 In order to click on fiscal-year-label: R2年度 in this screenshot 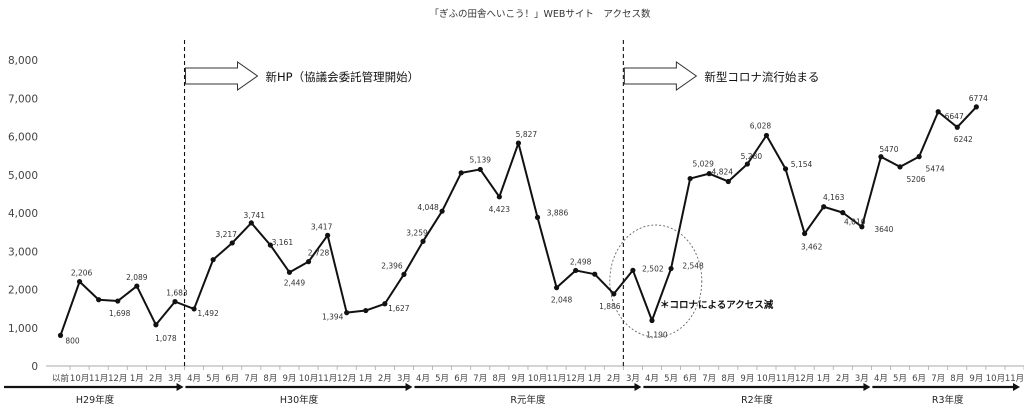, I will do `click(757, 400)`.